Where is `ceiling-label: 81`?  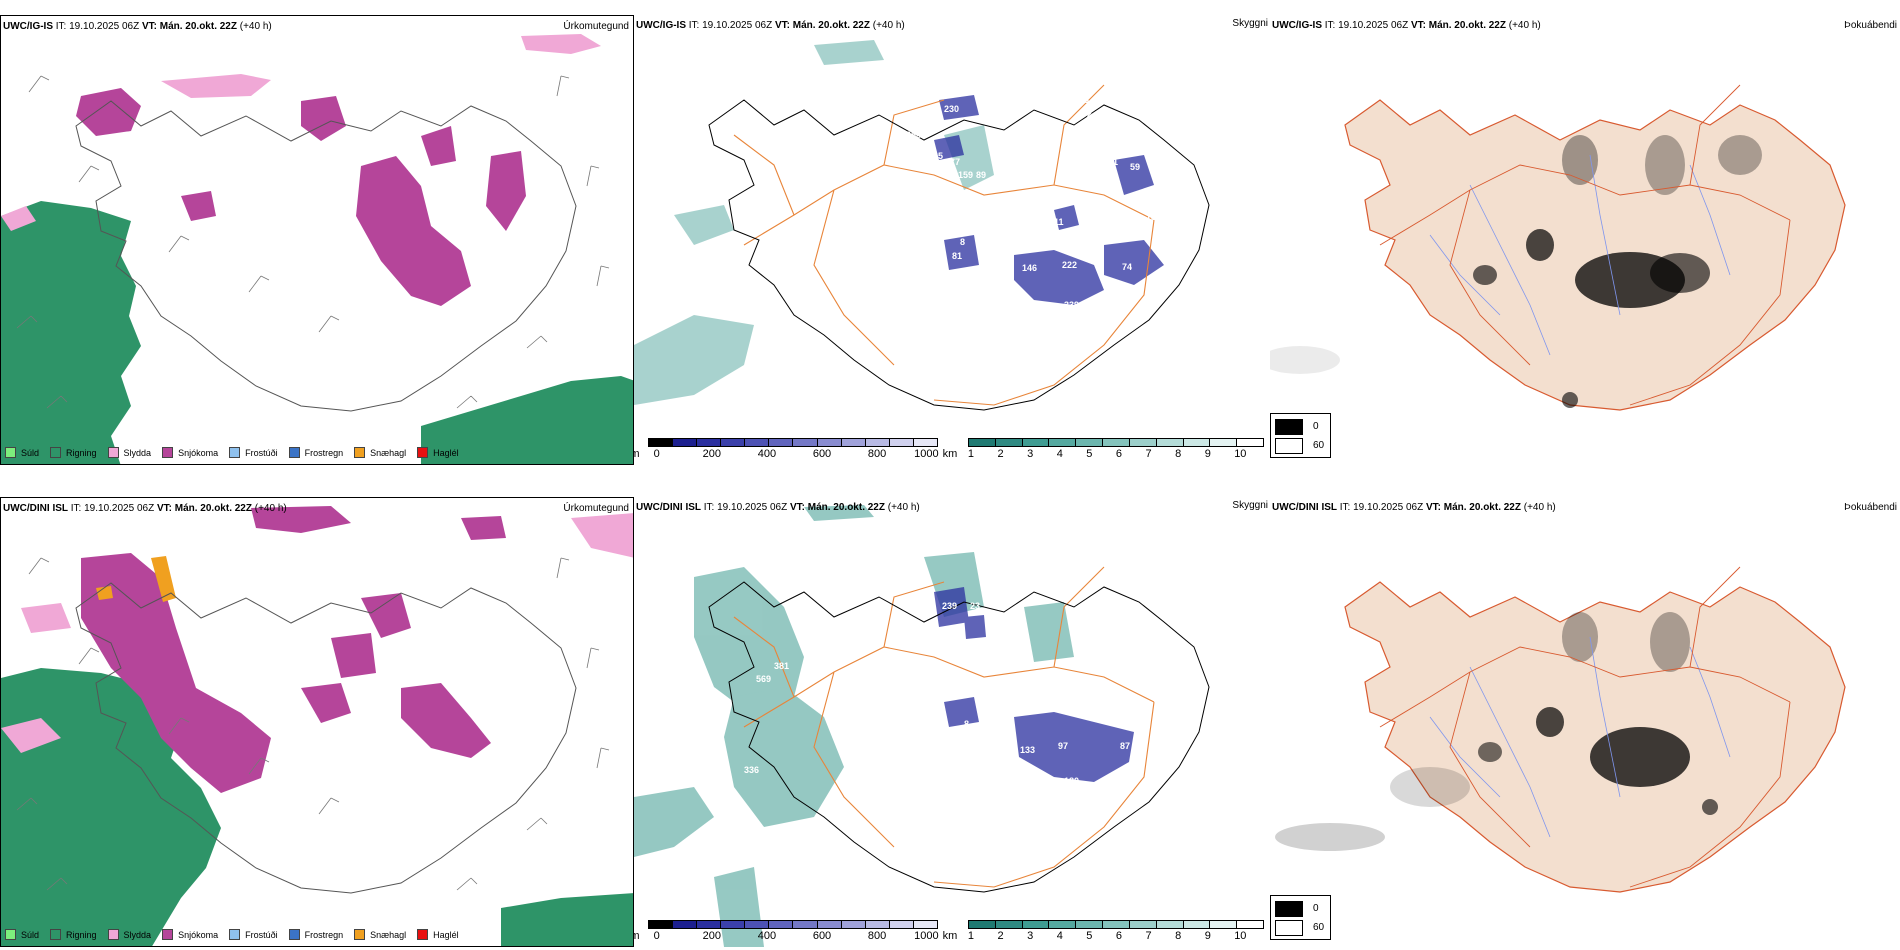 ceiling-label: 81 is located at coordinates (957, 256).